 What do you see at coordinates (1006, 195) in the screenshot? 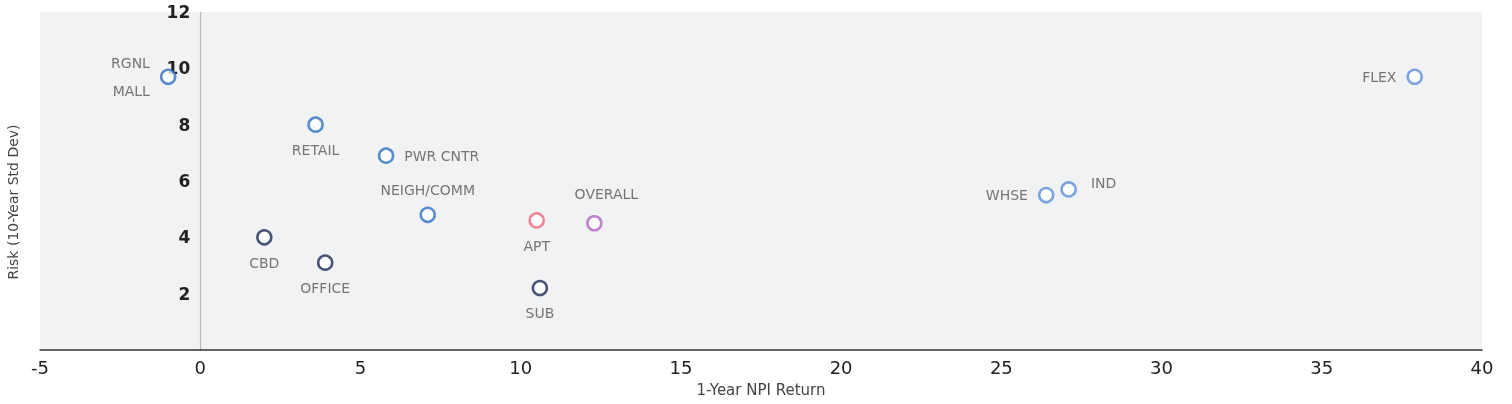
I see `series-label: WHSE` at bounding box center [1006, 195].